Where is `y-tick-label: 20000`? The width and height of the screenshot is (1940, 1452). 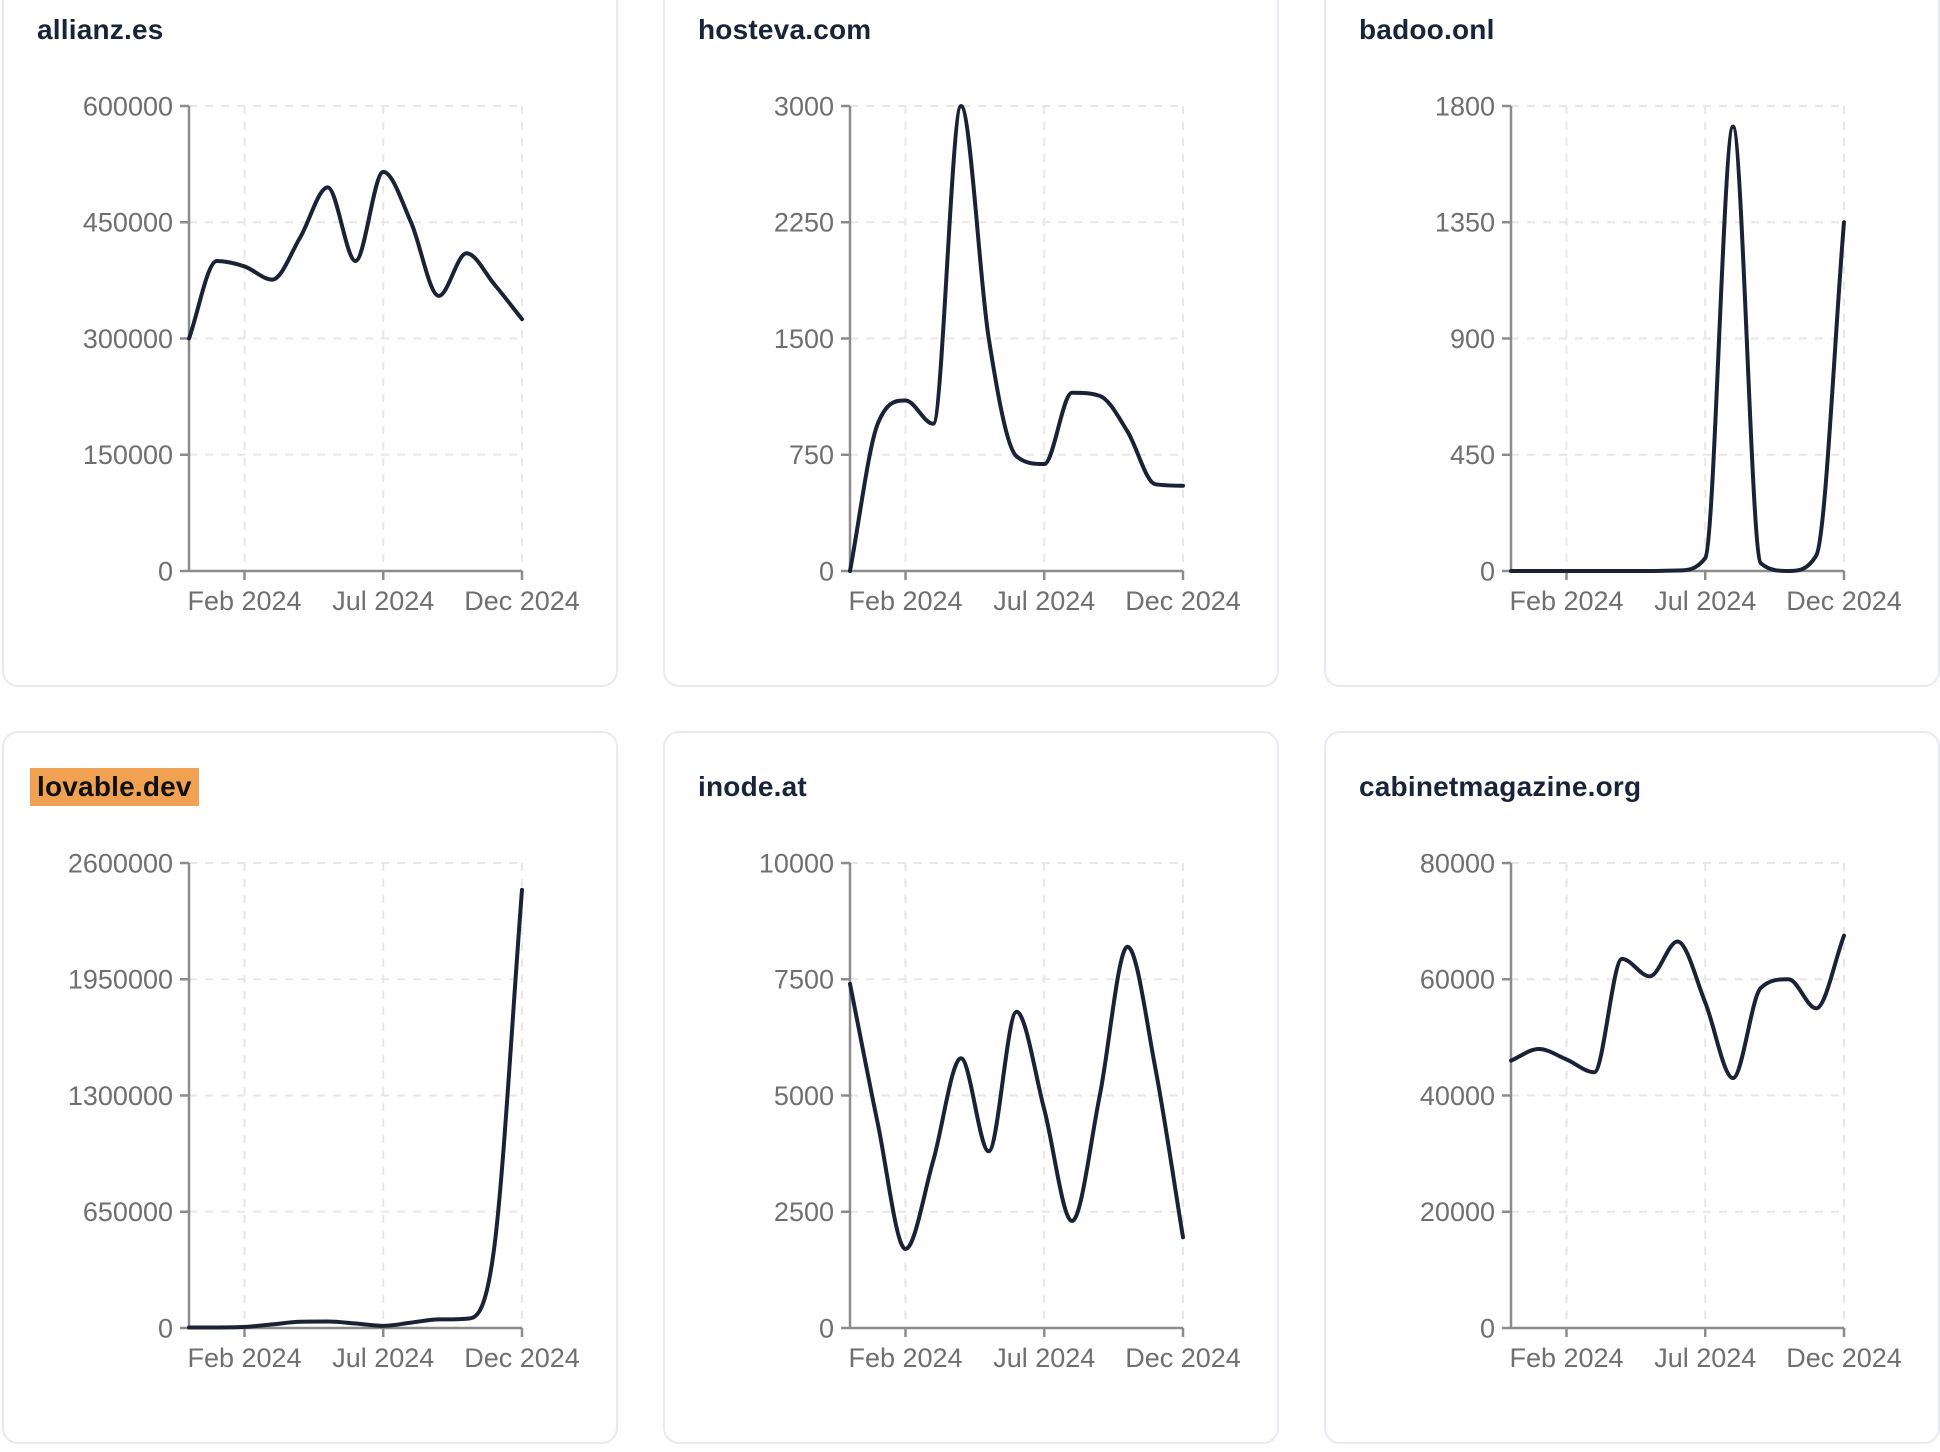
y-tick-label: 20000 is located at coordinates (1457, 1212).